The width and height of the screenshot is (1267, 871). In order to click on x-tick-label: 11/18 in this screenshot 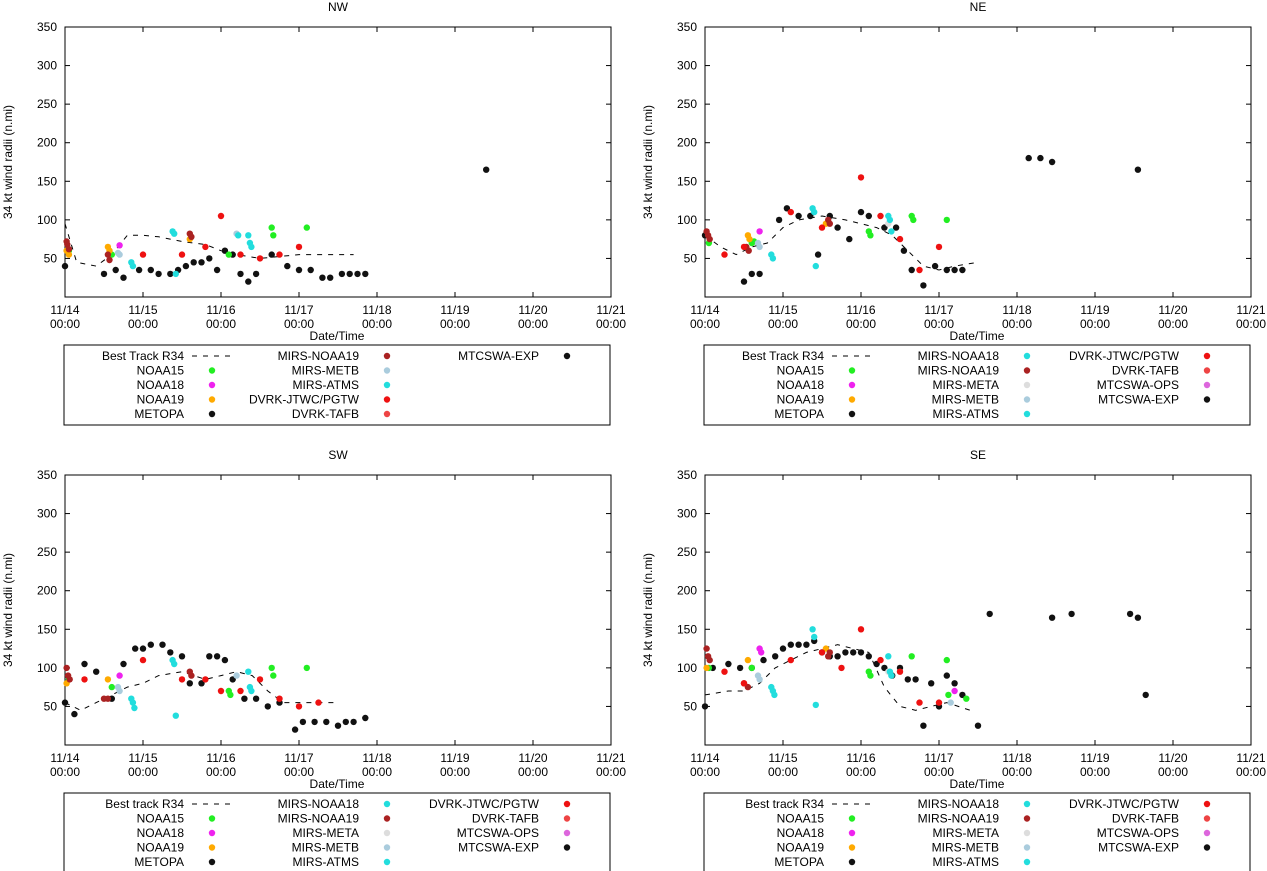, I will do `click(1016, 758)`.